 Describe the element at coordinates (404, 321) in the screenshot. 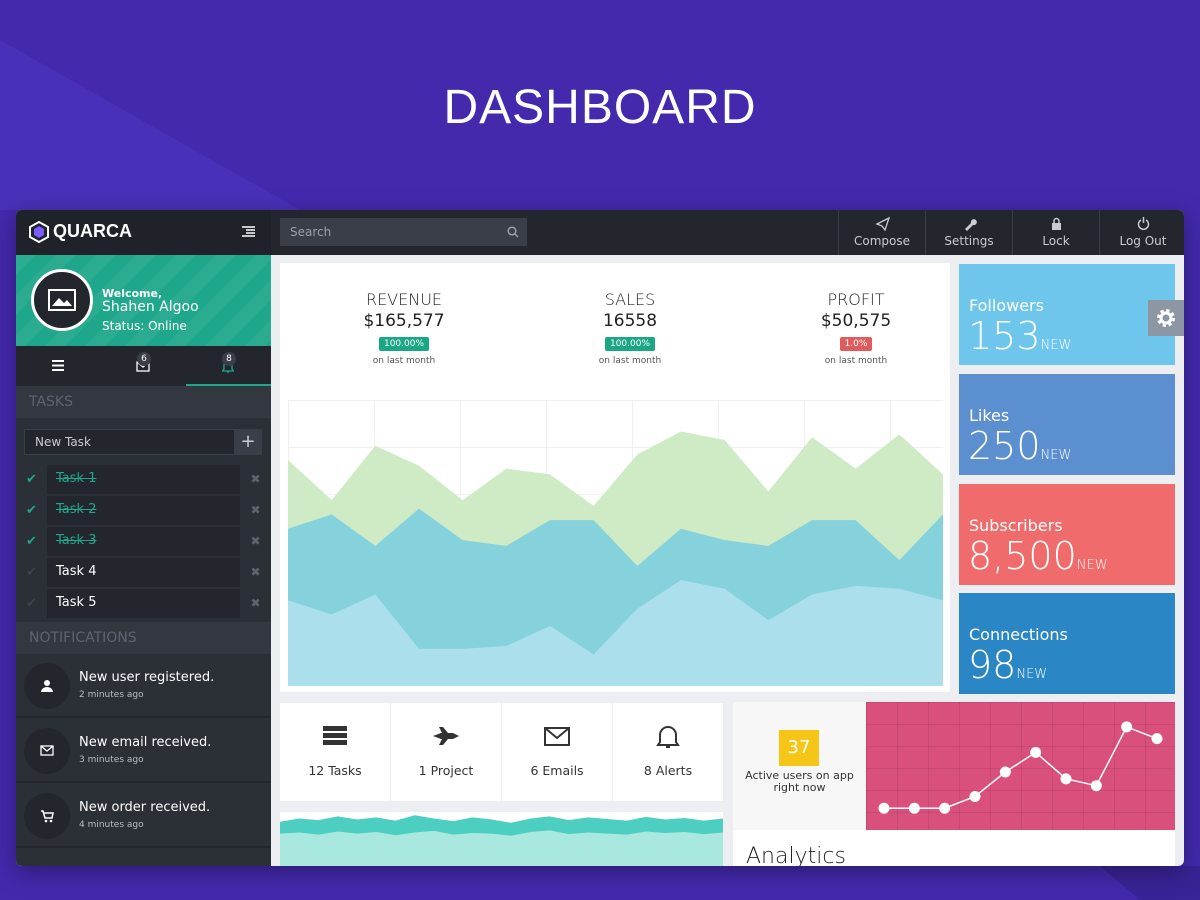

I see `stat-value: $165,577` at that location.